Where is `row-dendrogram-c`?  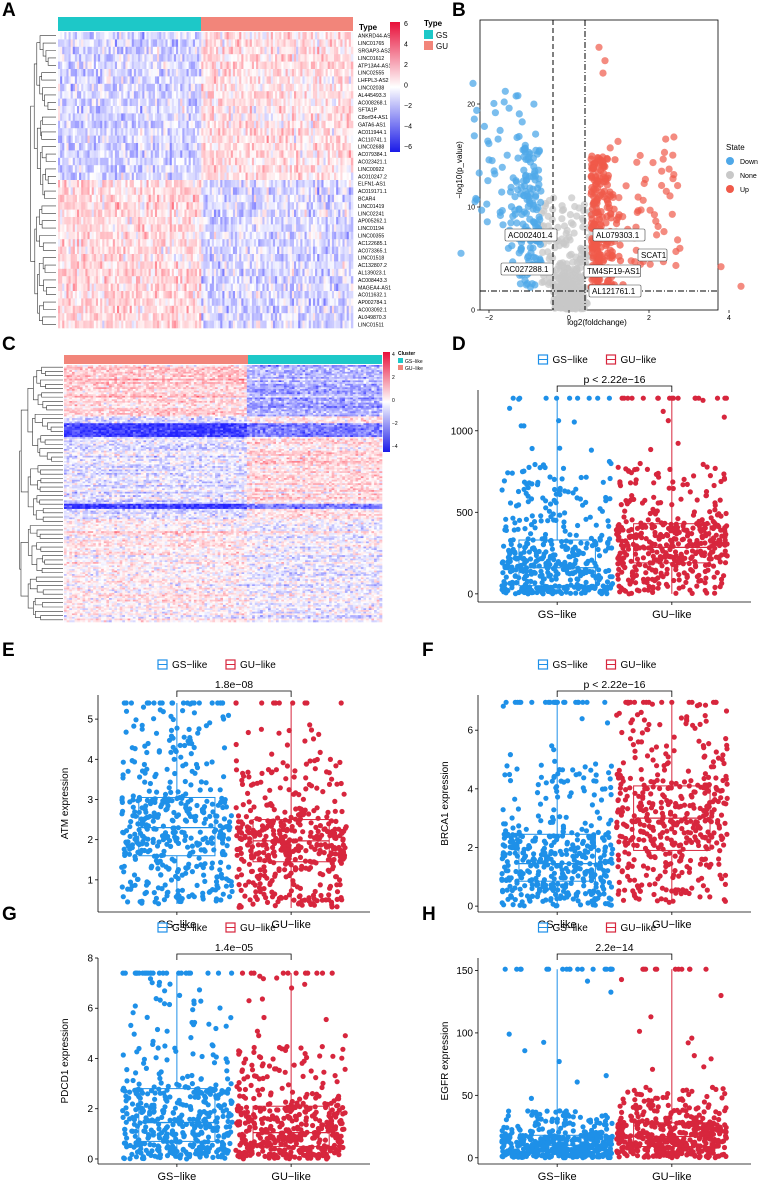
row-dendrogram-c is located at coordinates (41, 493).